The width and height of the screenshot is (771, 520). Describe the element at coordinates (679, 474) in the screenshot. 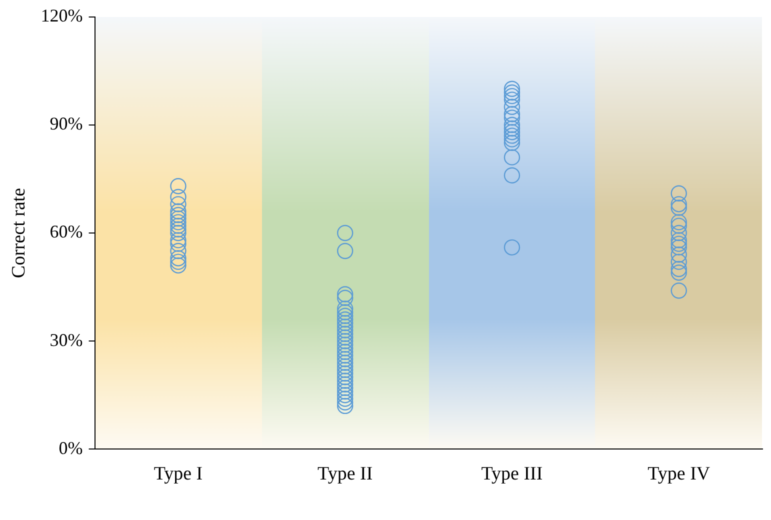

I see `x-tick-label: Type IV` at that location.